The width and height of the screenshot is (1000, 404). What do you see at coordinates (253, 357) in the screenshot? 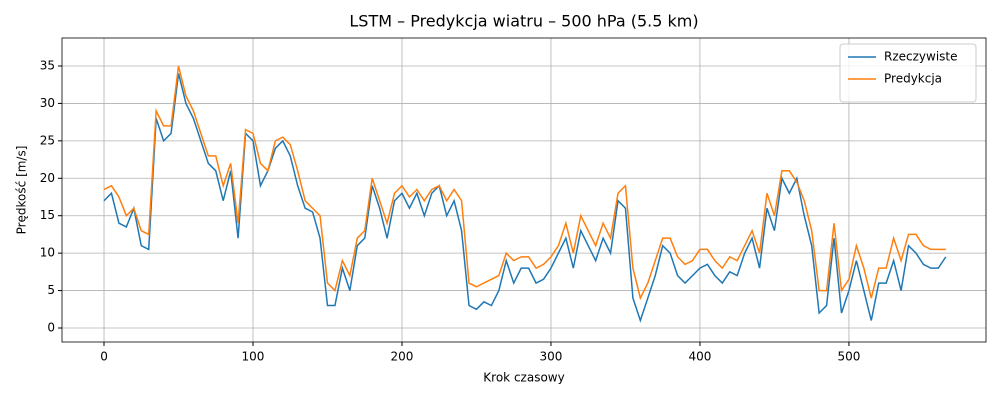
I see `x-tick-label: 100` at bounding box center [253, 357].